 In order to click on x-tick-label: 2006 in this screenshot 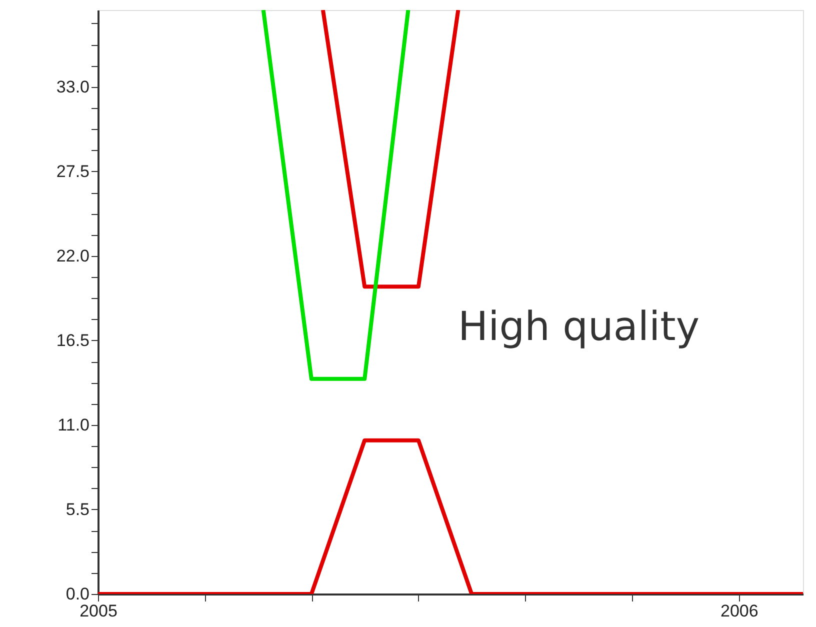, I will do `click(739, 611)`.